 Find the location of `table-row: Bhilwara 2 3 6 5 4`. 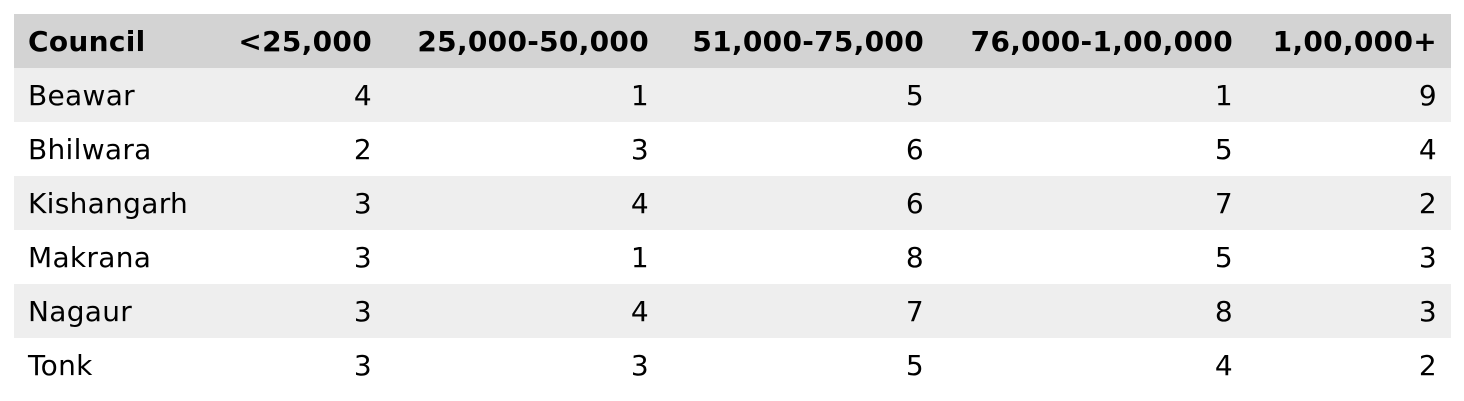

table-row: Bhilwara 2 3 6 5 4 is located at coordinates (732, 149).